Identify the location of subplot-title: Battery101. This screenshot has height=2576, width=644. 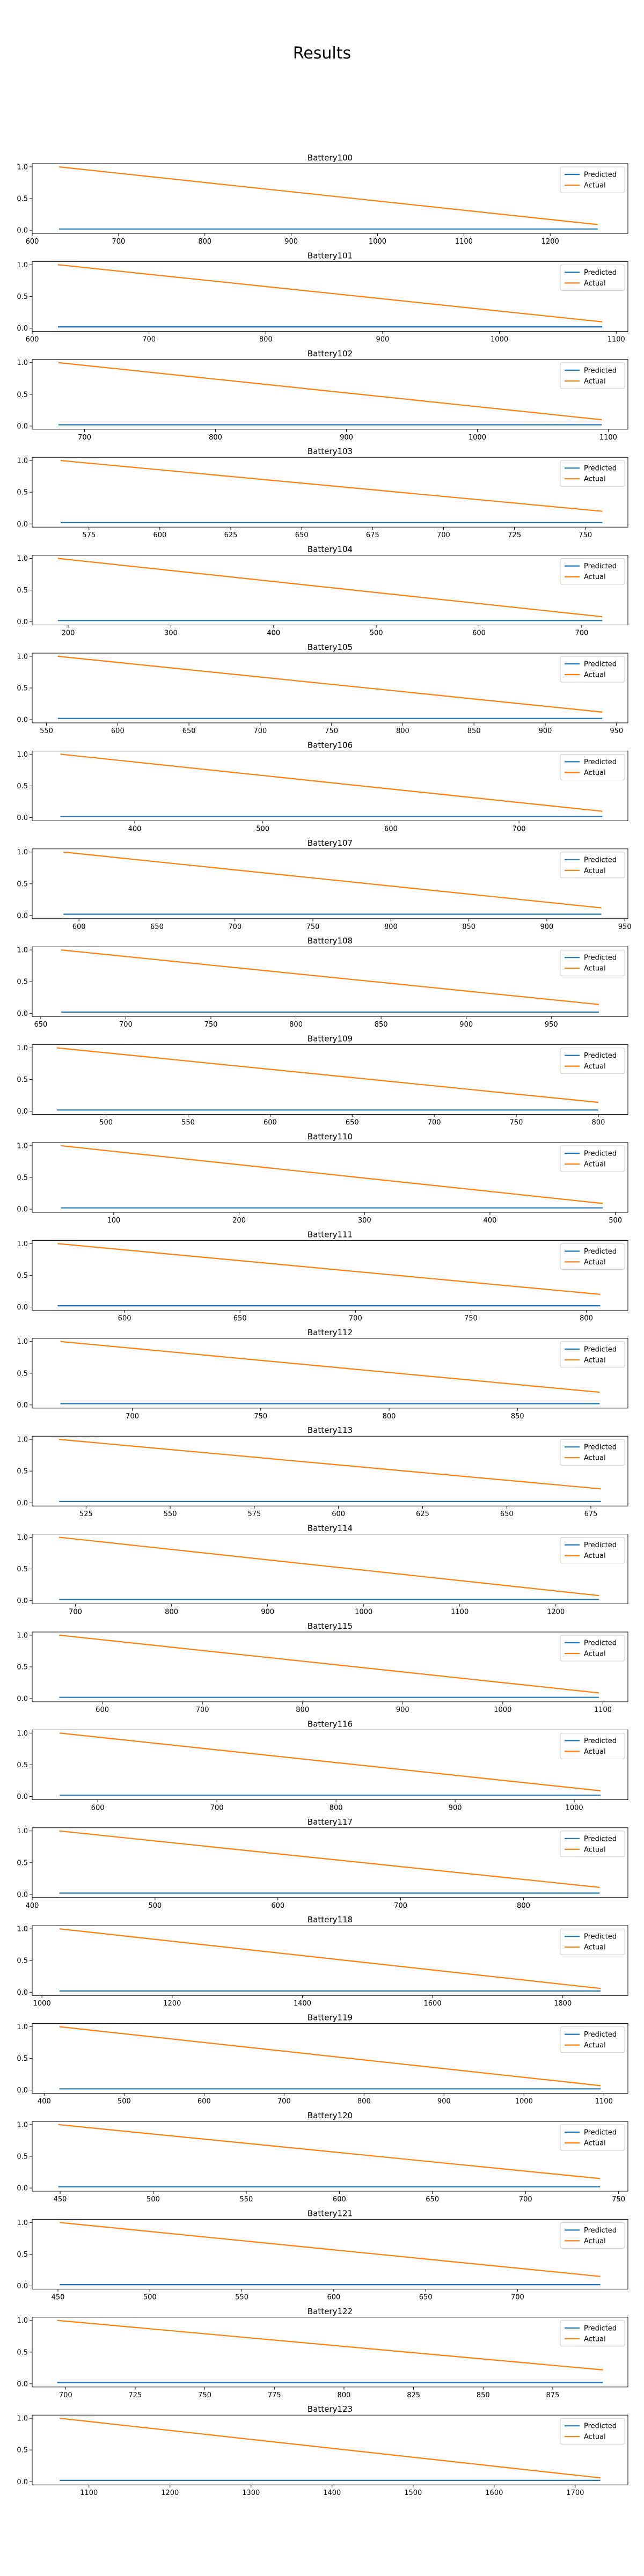
(330, 255).